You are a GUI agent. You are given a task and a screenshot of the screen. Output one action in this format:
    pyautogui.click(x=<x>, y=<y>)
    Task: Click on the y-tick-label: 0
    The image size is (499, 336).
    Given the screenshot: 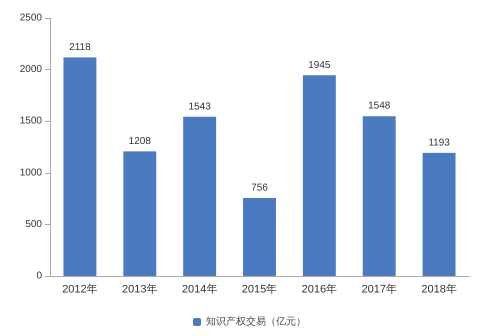 What is the action you would take?
    pyautogui.click(x=39, y=276)
    